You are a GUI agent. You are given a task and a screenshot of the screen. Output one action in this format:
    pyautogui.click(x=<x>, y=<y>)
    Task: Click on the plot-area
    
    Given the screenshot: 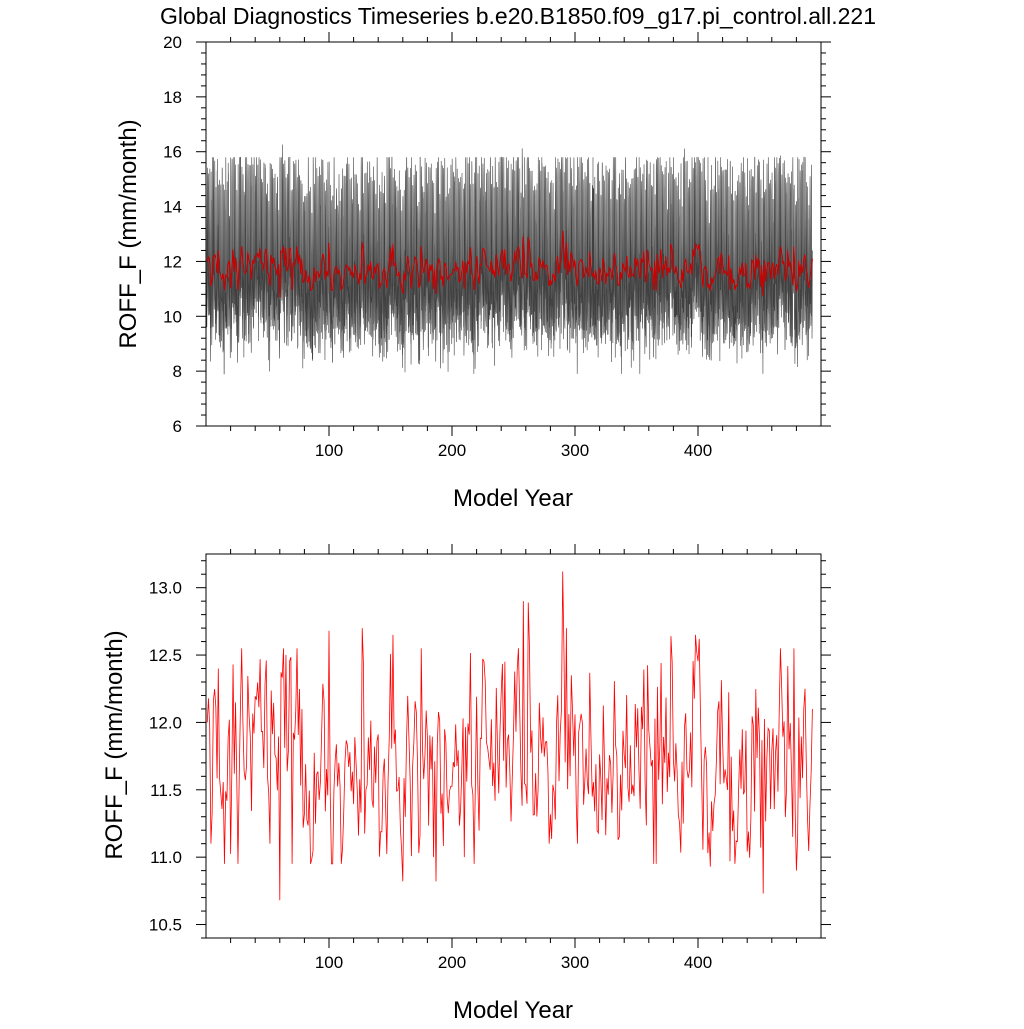 What is the action you would take?
    pyautogui.click(x=509, y=259)
    